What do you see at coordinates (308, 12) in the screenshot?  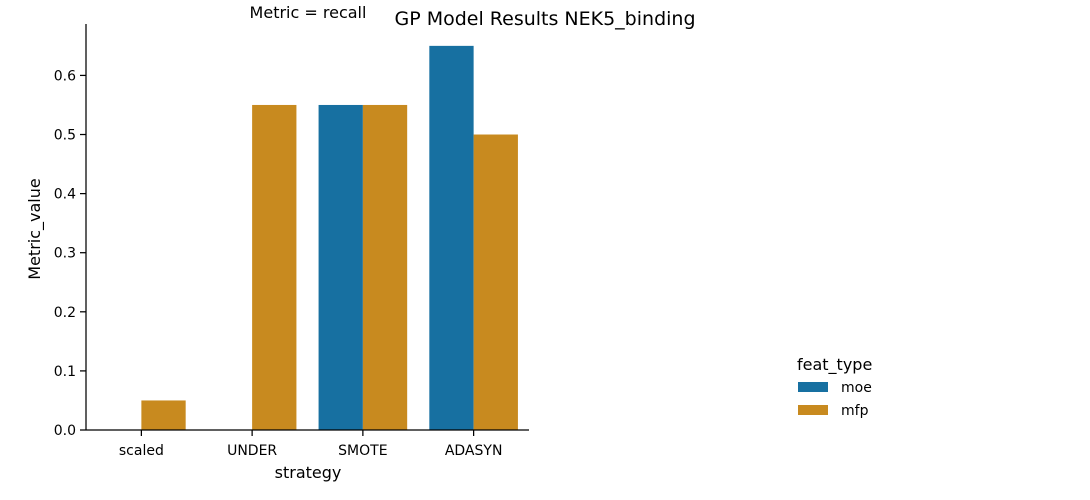 I see `facet-title: Metric = recall` at bounding box center [308, 12].